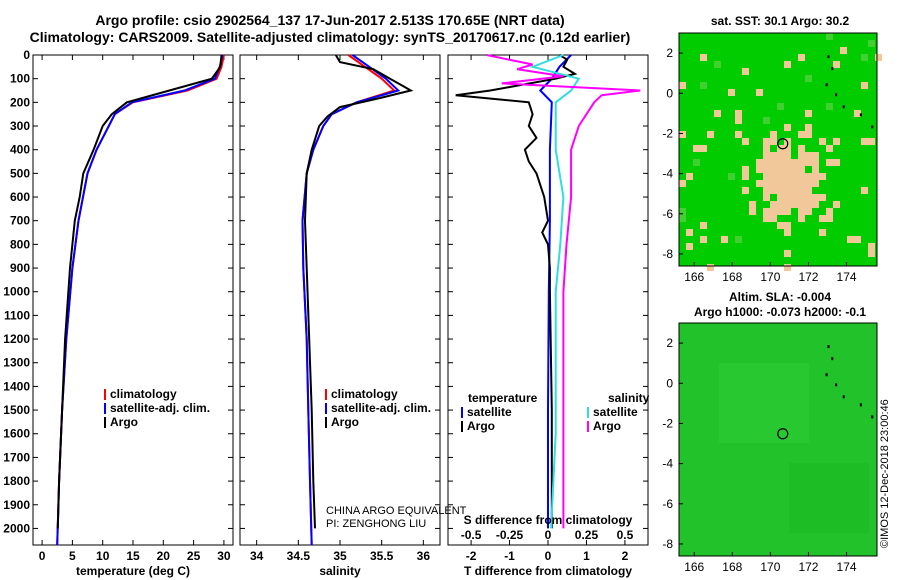 The width and height of the screenshot is (900, 580). I want to click on sst-map-title: sat. SST: 30.1 Argo: 30.2, so click(780, 21).